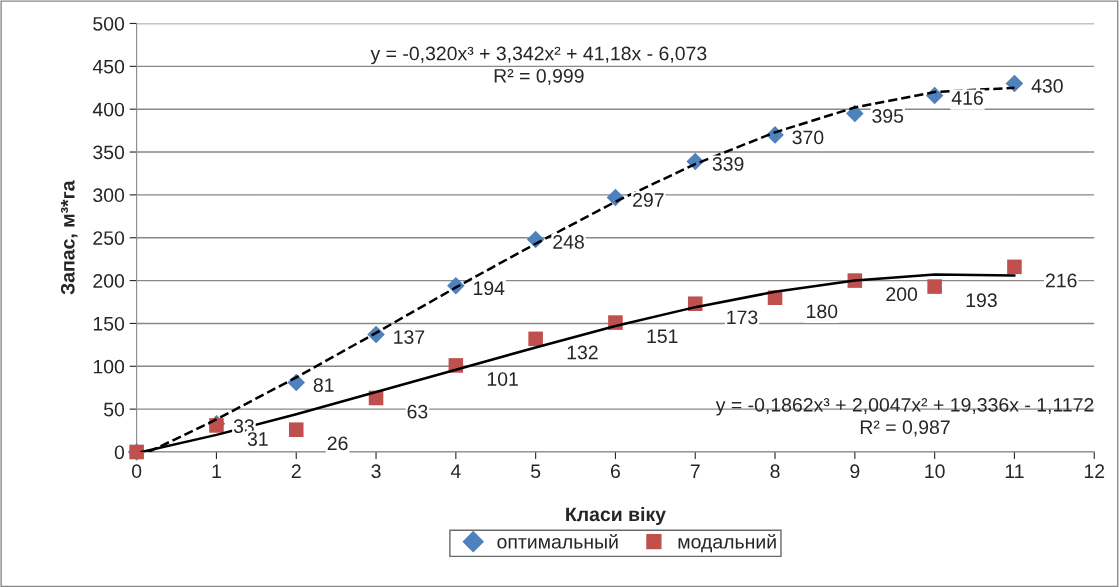  What do you see at coordinates (775, 471) in the screenshot?
I see `x-tick-label: 8` at bounding box center [775, 471].